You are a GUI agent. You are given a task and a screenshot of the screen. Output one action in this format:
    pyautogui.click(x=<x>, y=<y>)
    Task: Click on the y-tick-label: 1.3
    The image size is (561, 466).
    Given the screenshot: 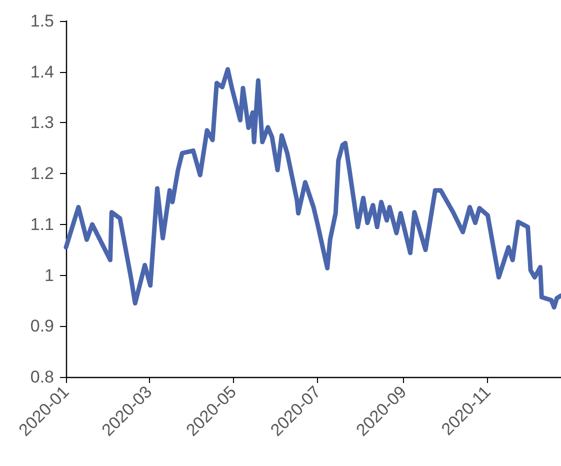 What is the action you would take?
    pyautogui.click(x=42, y=122)
    